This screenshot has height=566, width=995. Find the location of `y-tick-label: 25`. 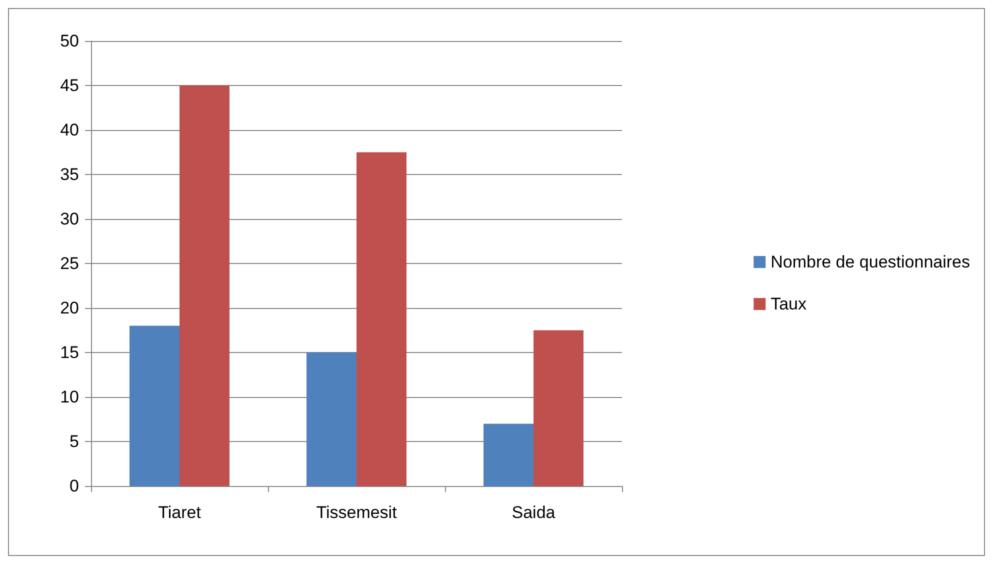

y-tick-label: 25 is located at coordinates (69, 263).